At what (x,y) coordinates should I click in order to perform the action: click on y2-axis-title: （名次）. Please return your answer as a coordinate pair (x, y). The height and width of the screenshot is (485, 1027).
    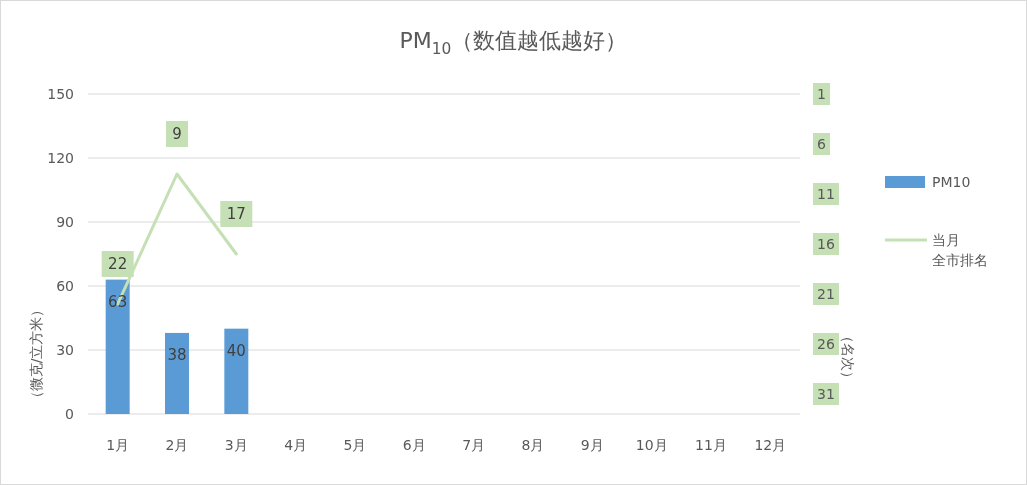
    Looking at the image, I should click on (848, 357).